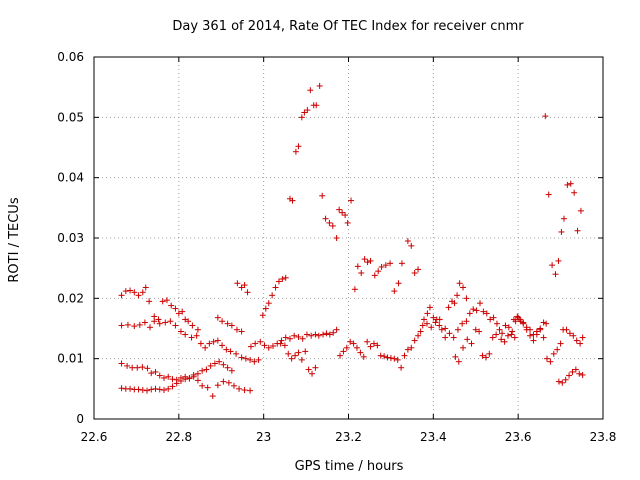 The height and width of the screenshot is (480, 640). I want to click on y-tick-label: 0.02, so click(70, 298).